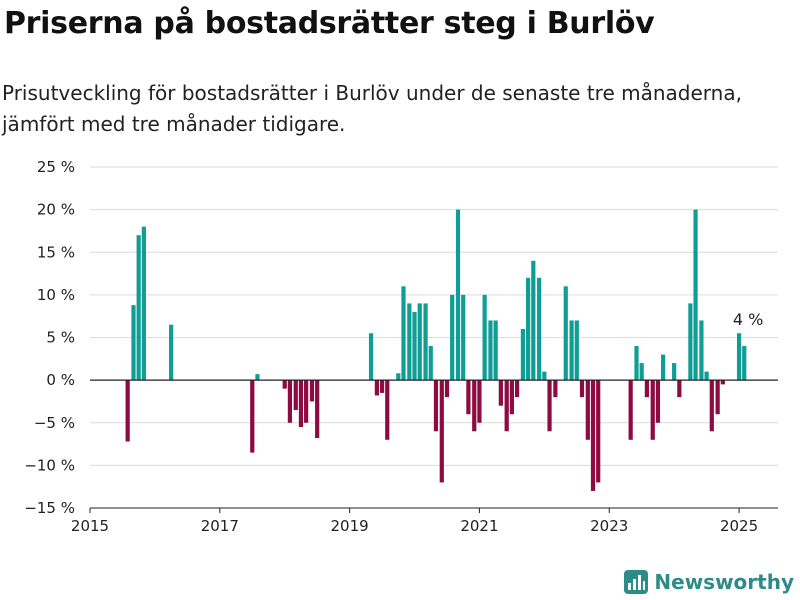 This screenshot has height=600, width=800. Describe the element at coordinates (739, 526) in the screenshot. I see `x-tick-label: 2025` at that location.